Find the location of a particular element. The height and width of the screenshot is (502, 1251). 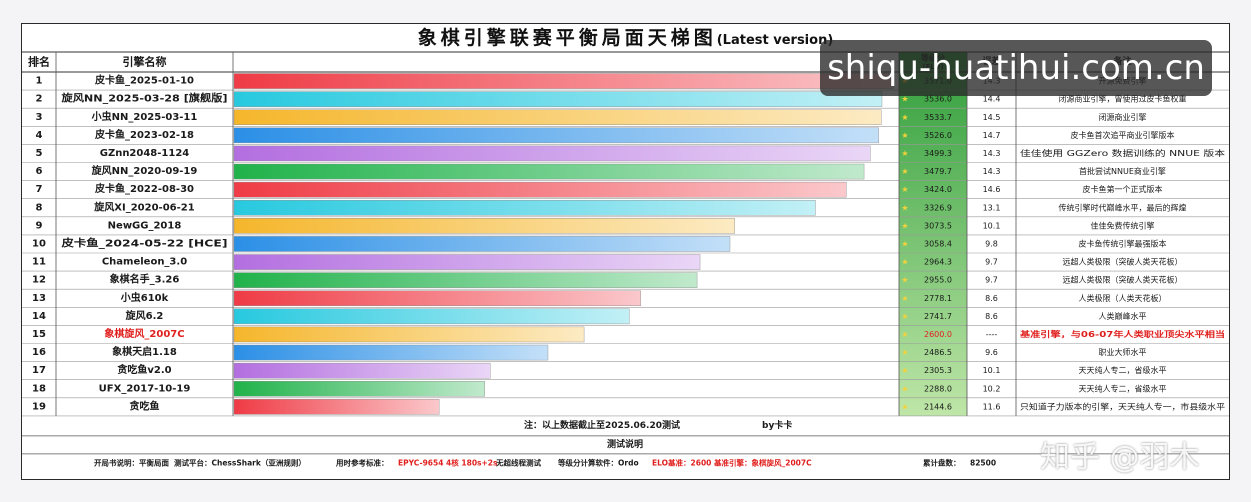

row-rank: 18 is located at coordinates (39, 388).